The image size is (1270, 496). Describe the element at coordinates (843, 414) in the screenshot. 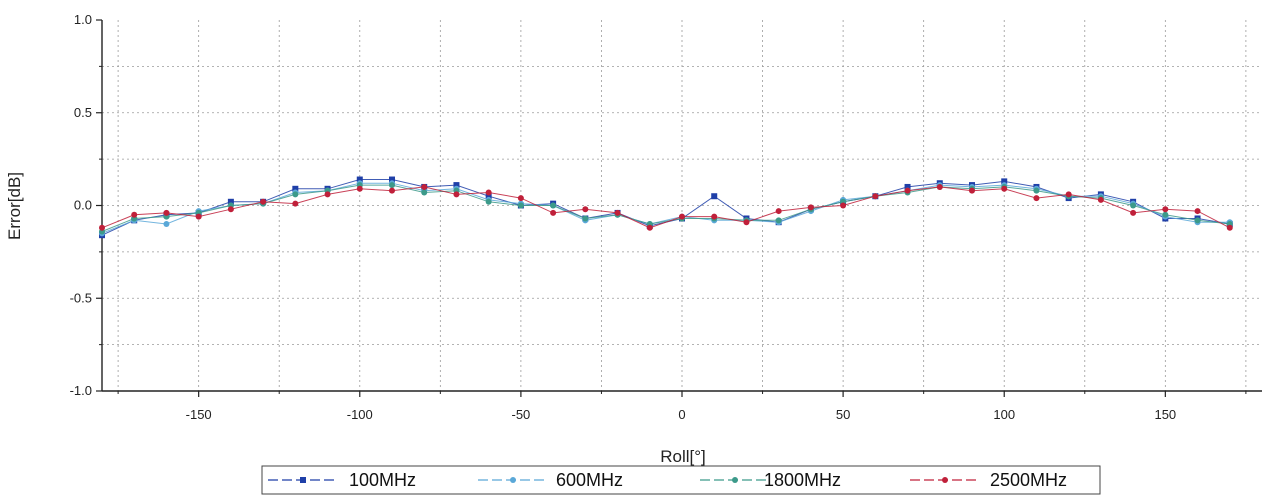

I see `x-tick-label: 50` at that location.